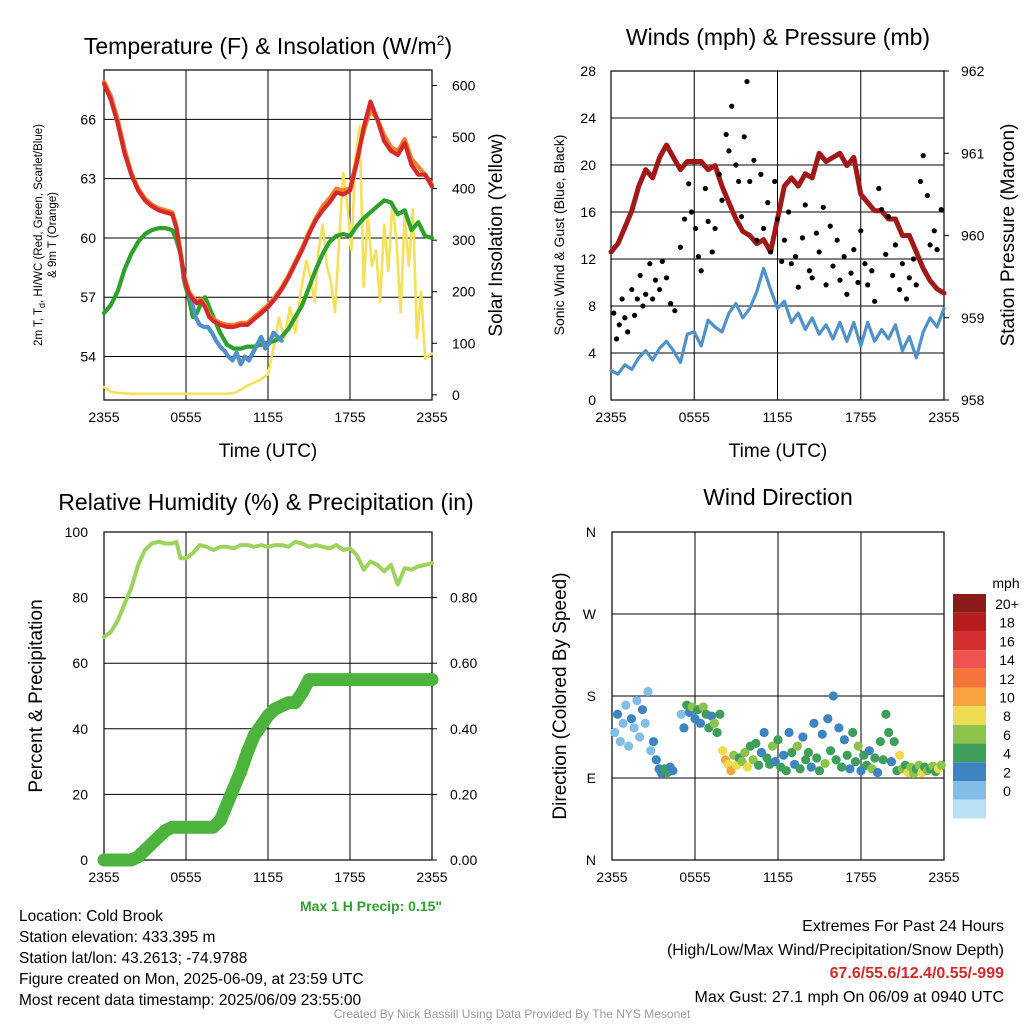  I want to click on legend-label: 14, so click(1007, 660).